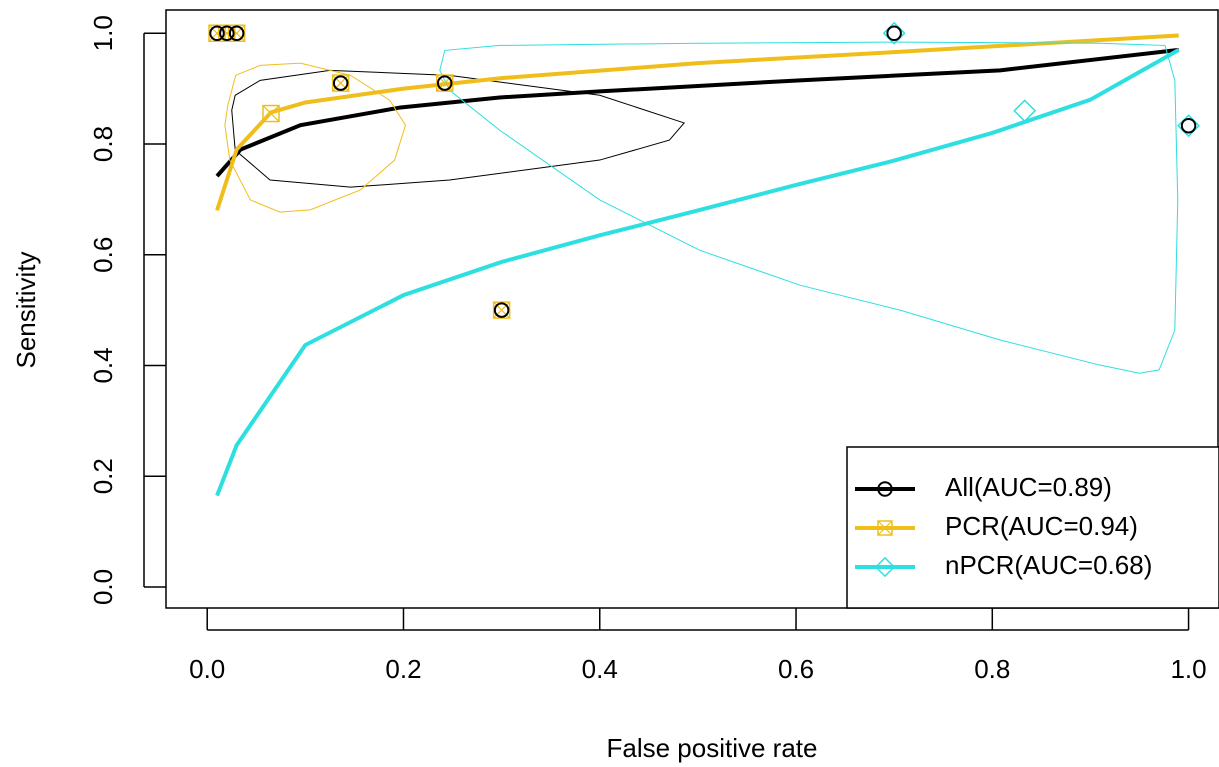 Image resolution: width=1219 pixels, height=767 pixels. What do you see at coordinates (403, 669) in the screenshot?
I see `x-tick-label: 0.2` at bounding box center [403, 669].